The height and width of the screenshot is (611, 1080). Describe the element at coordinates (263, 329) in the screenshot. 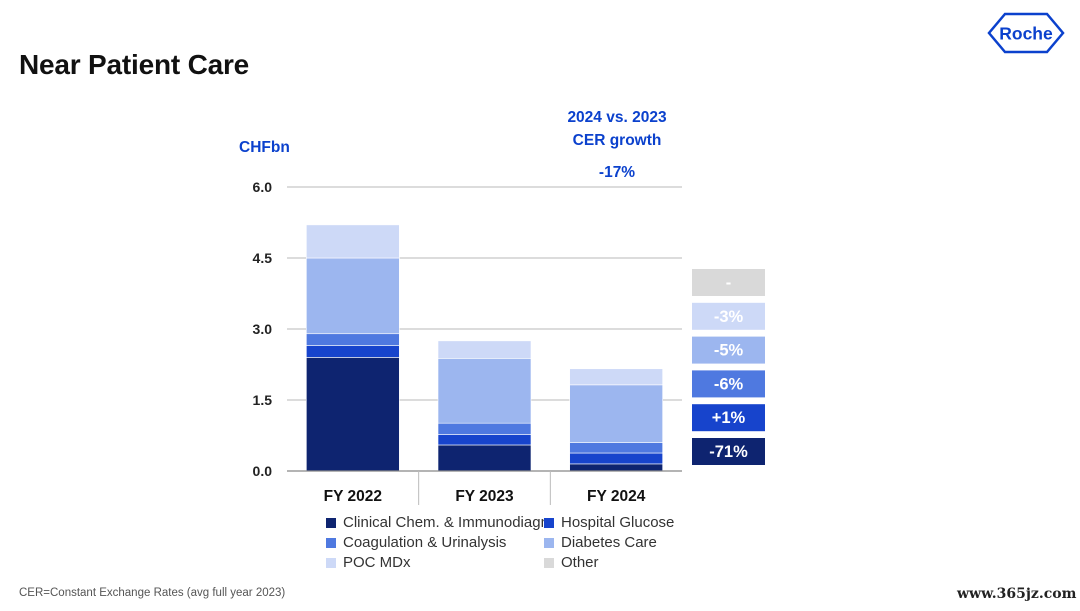

I see `y-tick-label: 3.0` at that location.